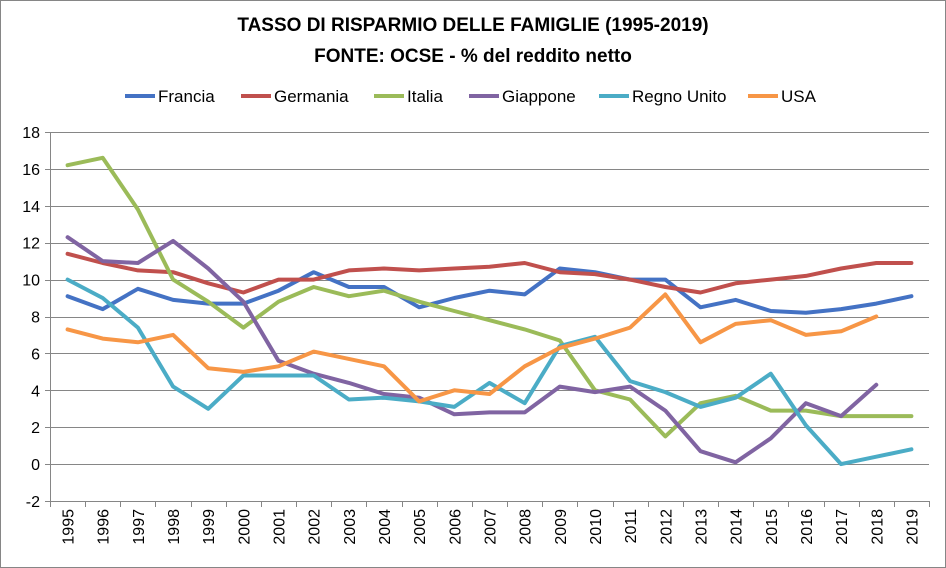 The width and height of the screenshot is (946, 568). I want to click on y-tick-label: 8, so click(35, 318).